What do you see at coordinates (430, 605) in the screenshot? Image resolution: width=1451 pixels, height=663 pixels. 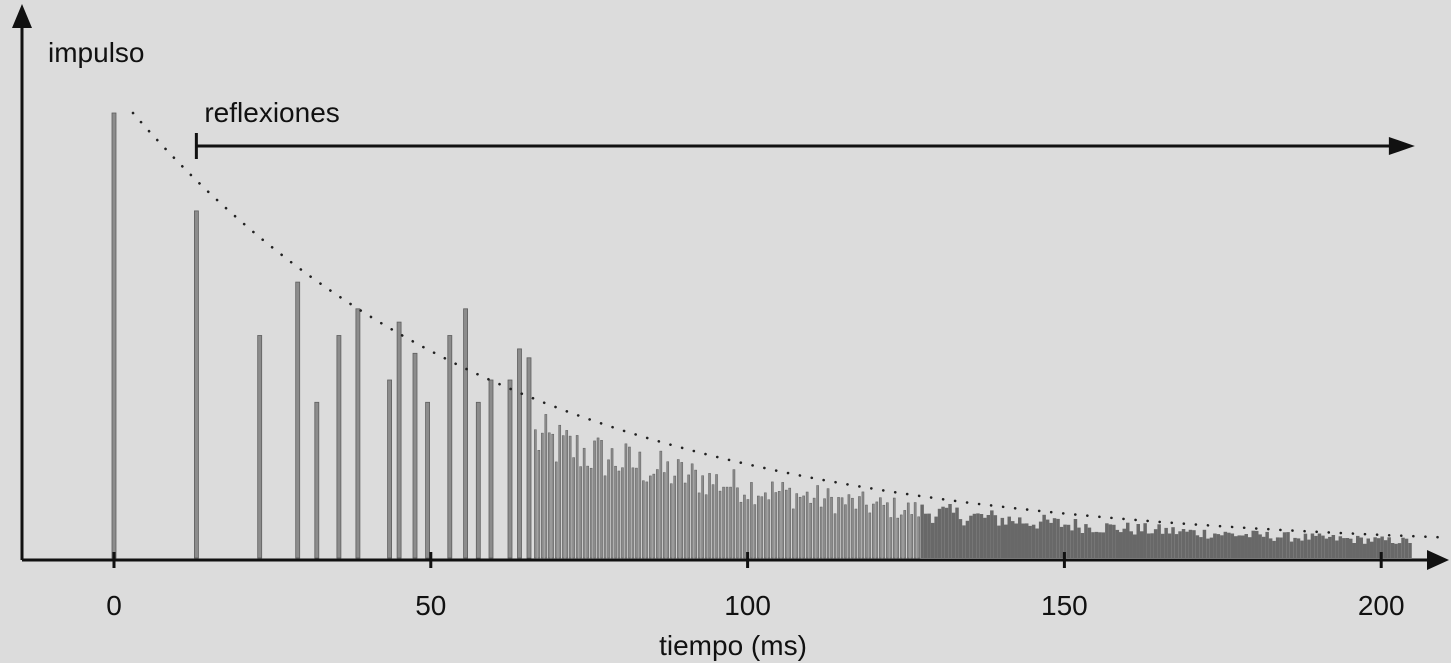 I see `x-tick-label: 50` at bounding box center [430, 605].